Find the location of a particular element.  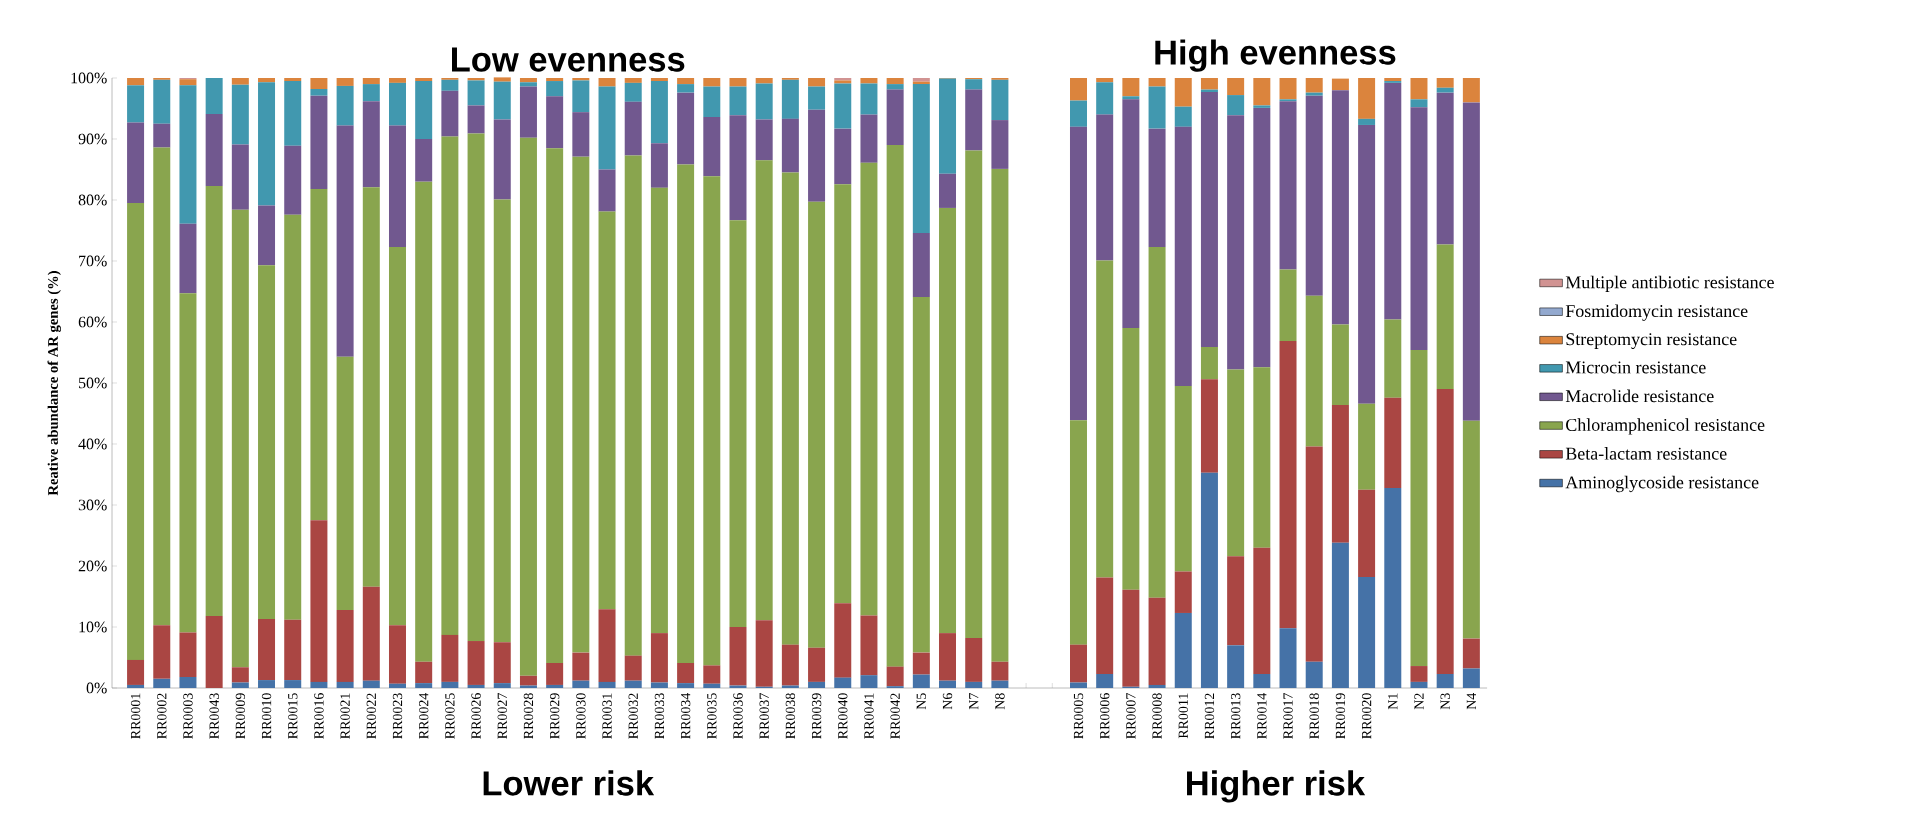

x-tick-label: RR0007 is located at coordinates (1131, 716).